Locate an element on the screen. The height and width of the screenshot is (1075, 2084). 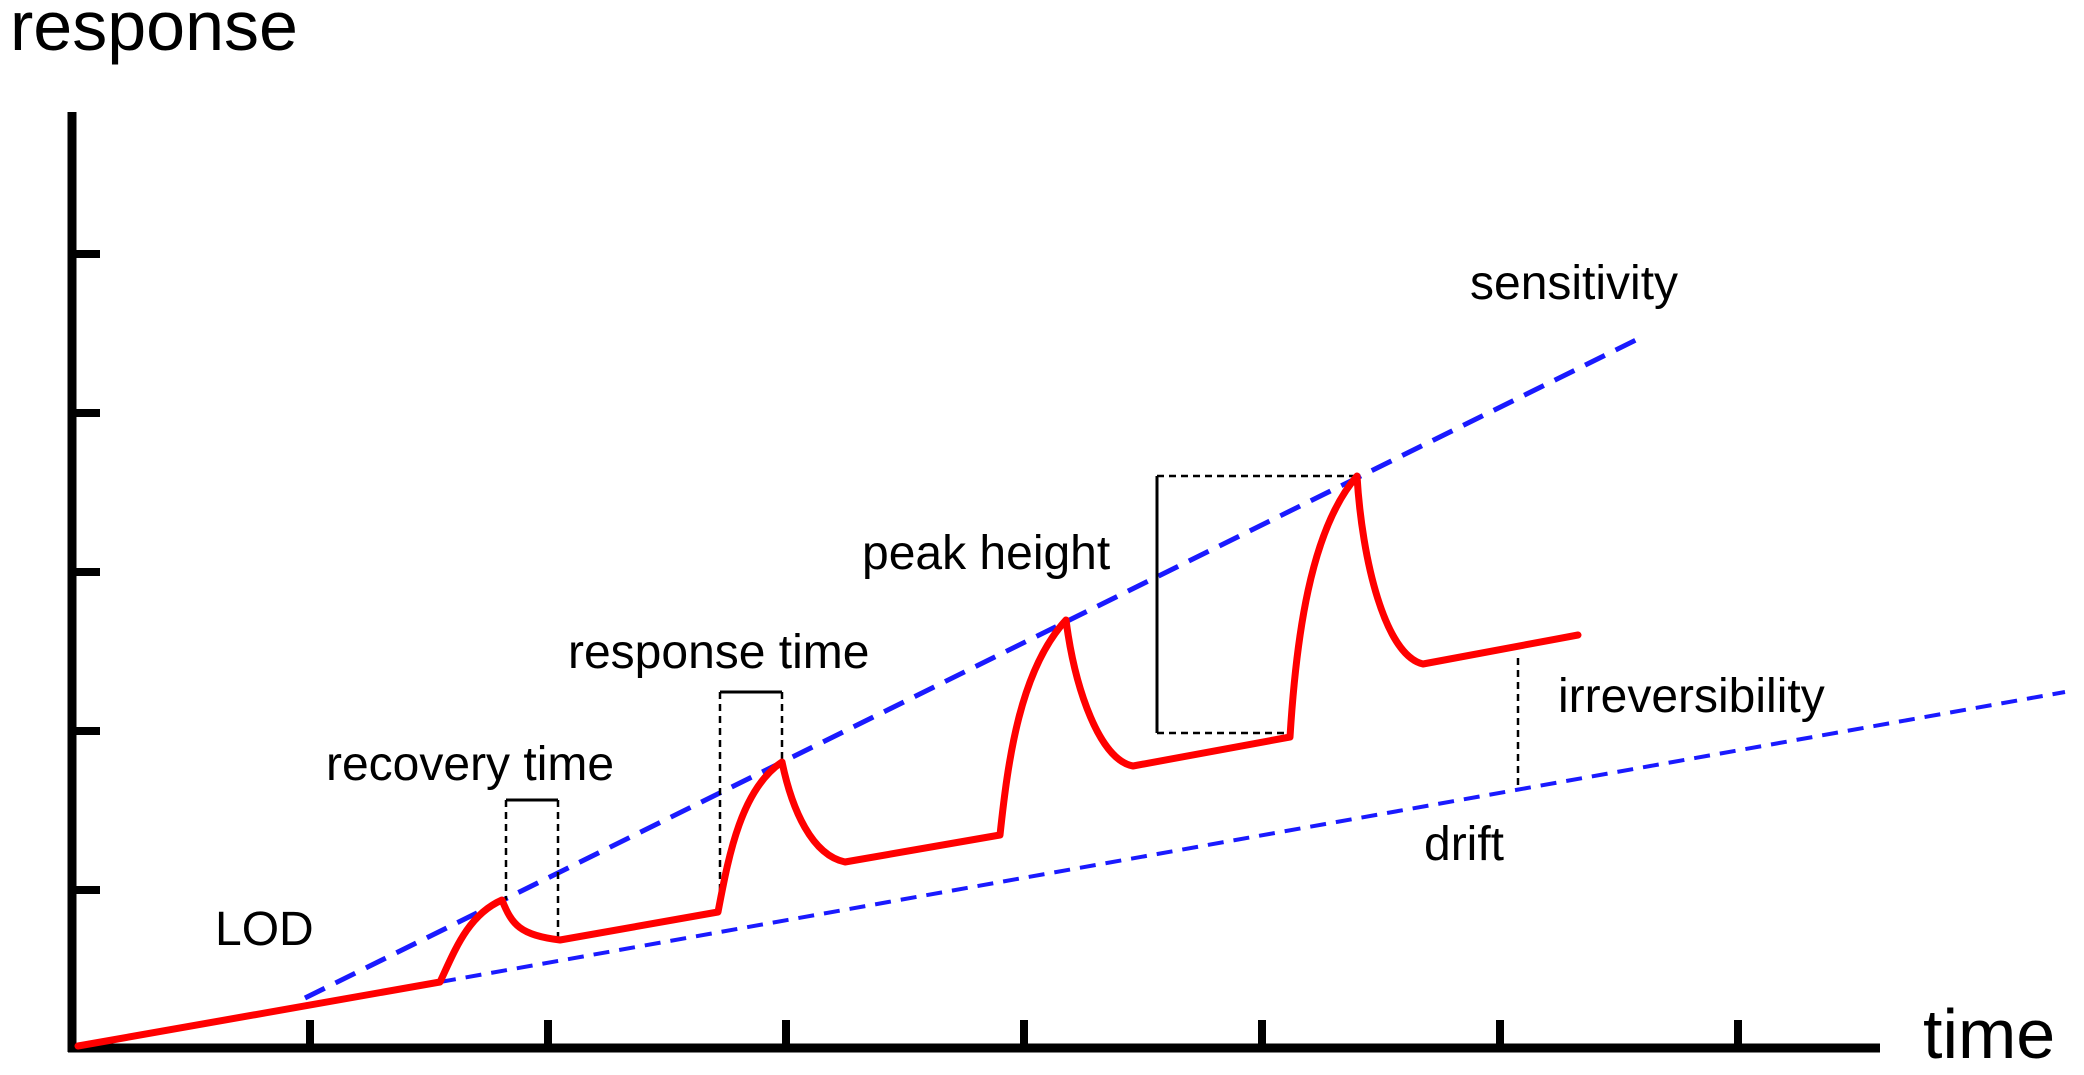
response-time-bracket is located at coordinates (751, 800).